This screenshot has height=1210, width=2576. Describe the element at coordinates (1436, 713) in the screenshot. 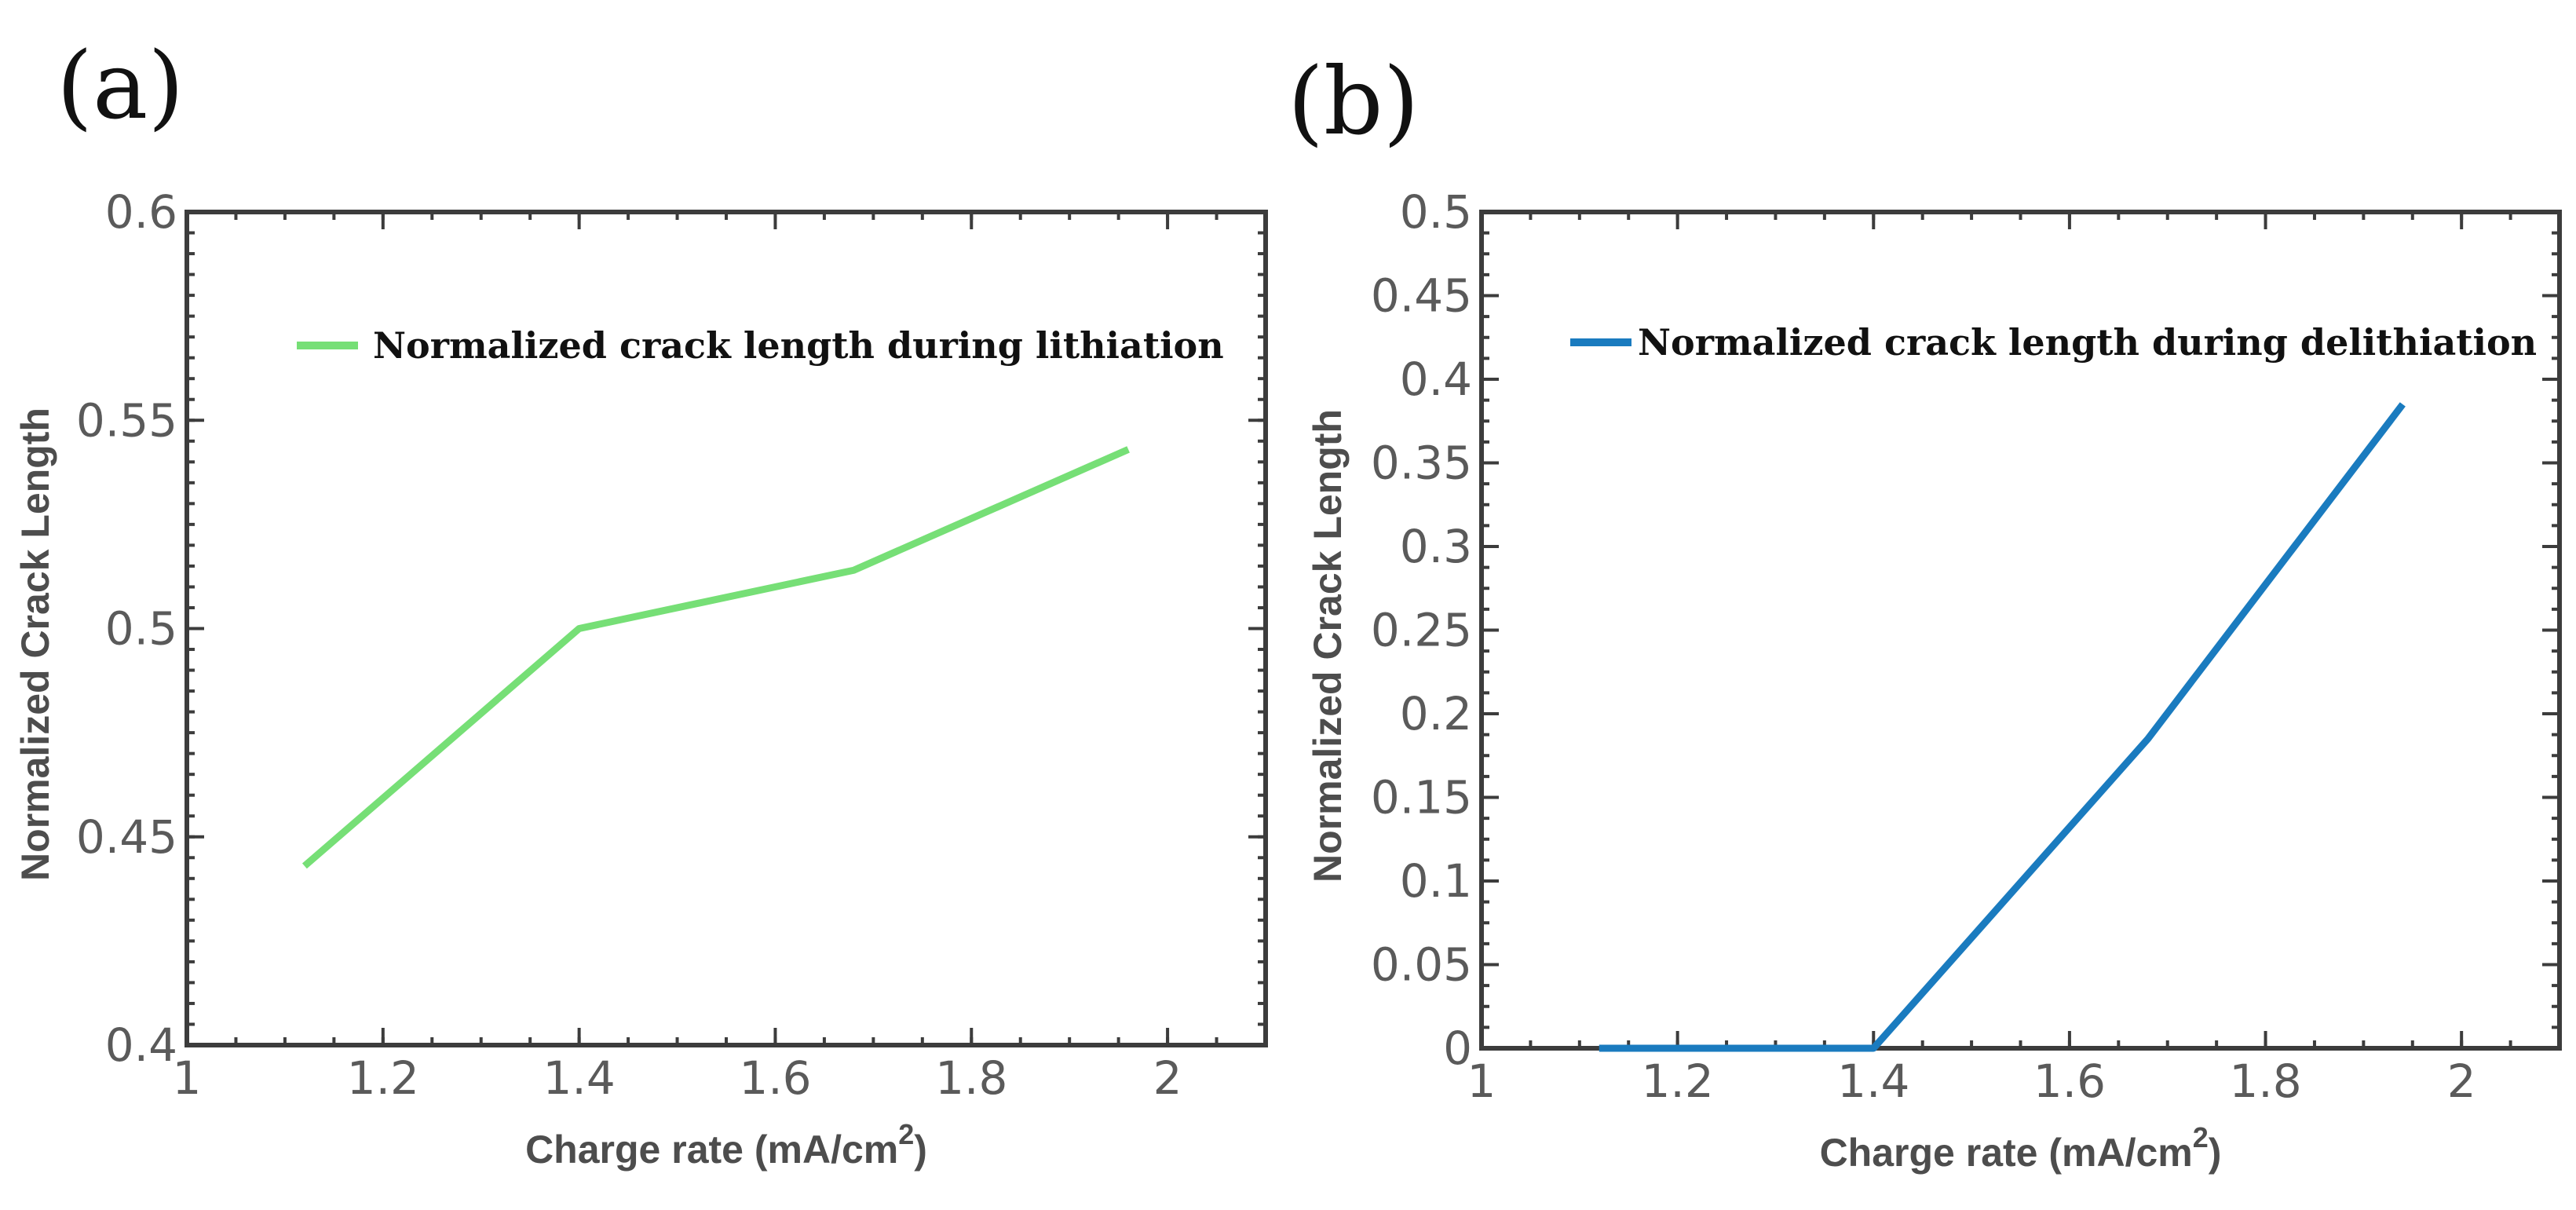

I see `y-tick-label: 0.2` at that location.